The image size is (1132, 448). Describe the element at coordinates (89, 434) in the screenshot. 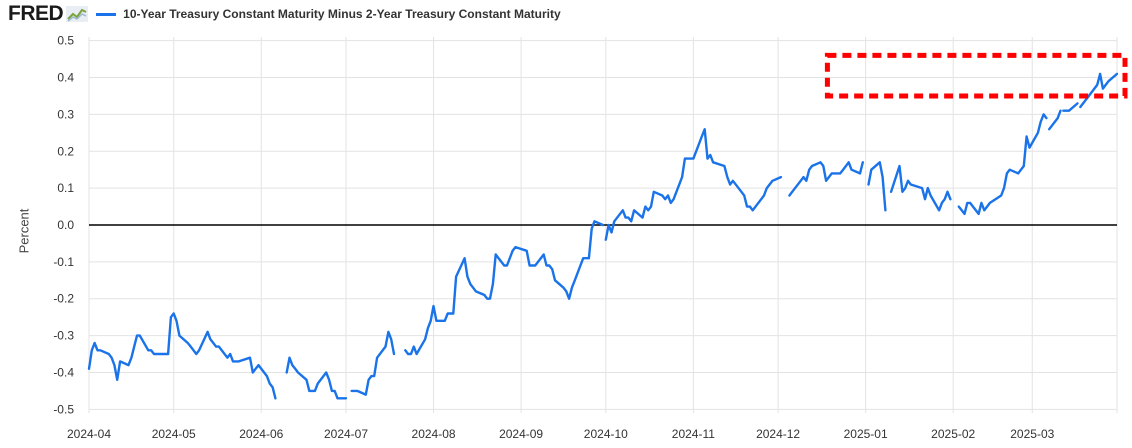

I see `x-tick-label: 2024-04` at that location.